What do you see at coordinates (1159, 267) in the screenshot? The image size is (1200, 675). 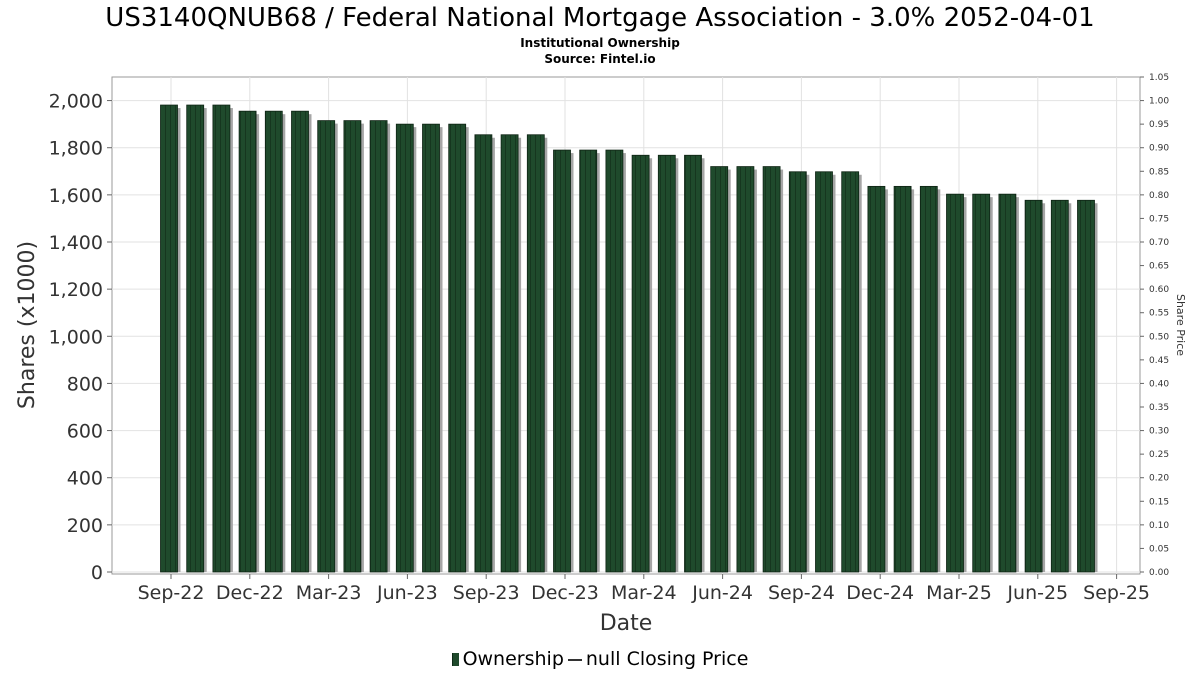 I see `y2-tick-label: 0.65` at bounding box center [1159, 267].